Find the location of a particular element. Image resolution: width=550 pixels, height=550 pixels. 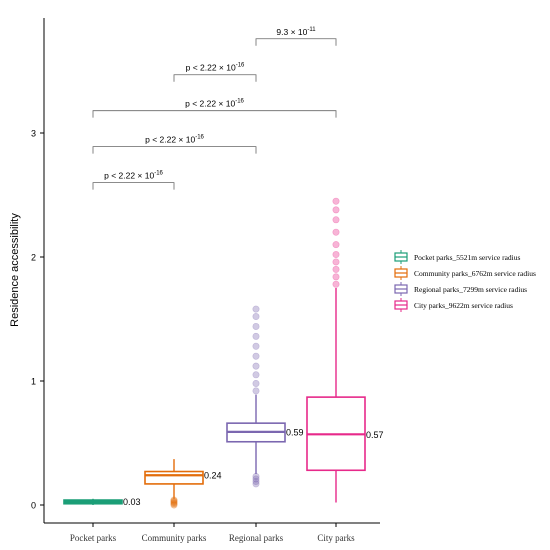

comparison-bracket: 9.3 × 10-11 is located at coordinates (296, 36).